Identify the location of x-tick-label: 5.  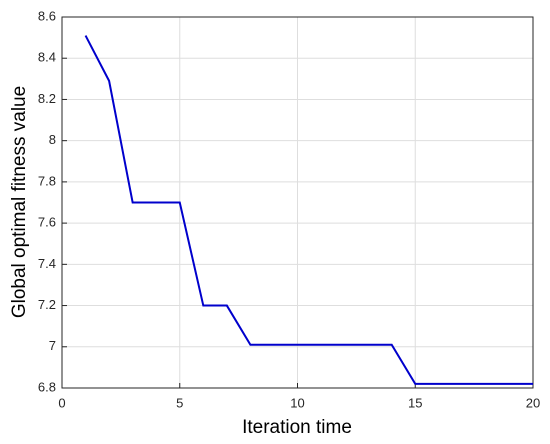
(179, 402).